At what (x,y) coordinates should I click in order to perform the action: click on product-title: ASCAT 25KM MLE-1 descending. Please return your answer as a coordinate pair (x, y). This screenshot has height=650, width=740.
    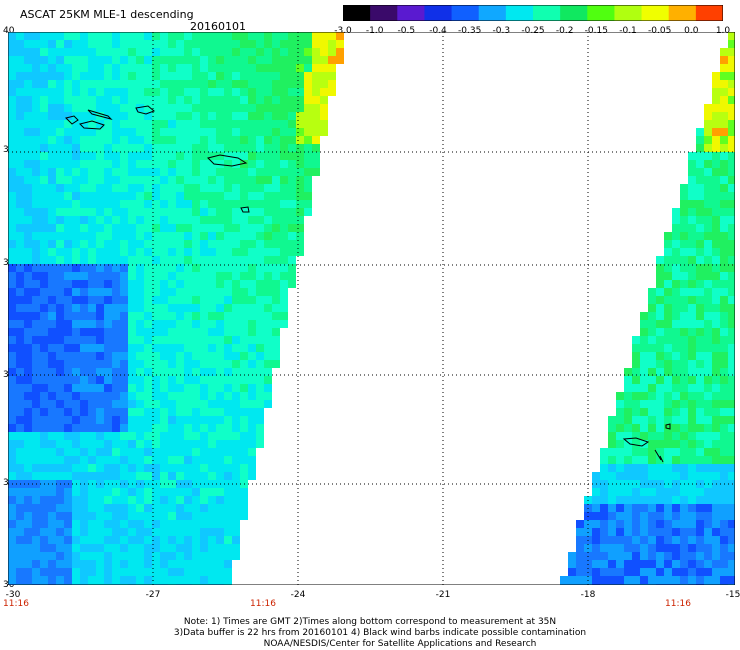
    Looking at the image, I should click on (107, 14).